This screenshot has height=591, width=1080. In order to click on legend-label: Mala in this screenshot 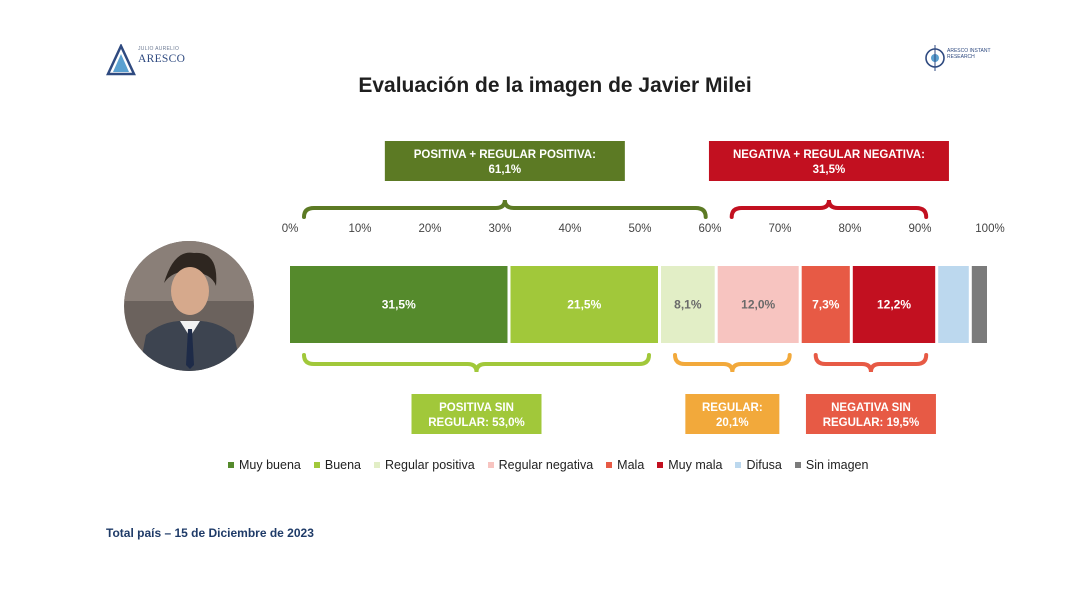, I will do `click(631, 465)`.